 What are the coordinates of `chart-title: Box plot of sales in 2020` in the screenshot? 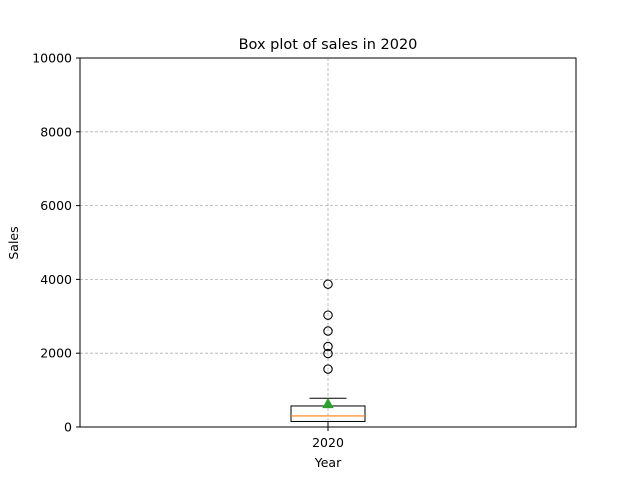 It's located at (328, 45).